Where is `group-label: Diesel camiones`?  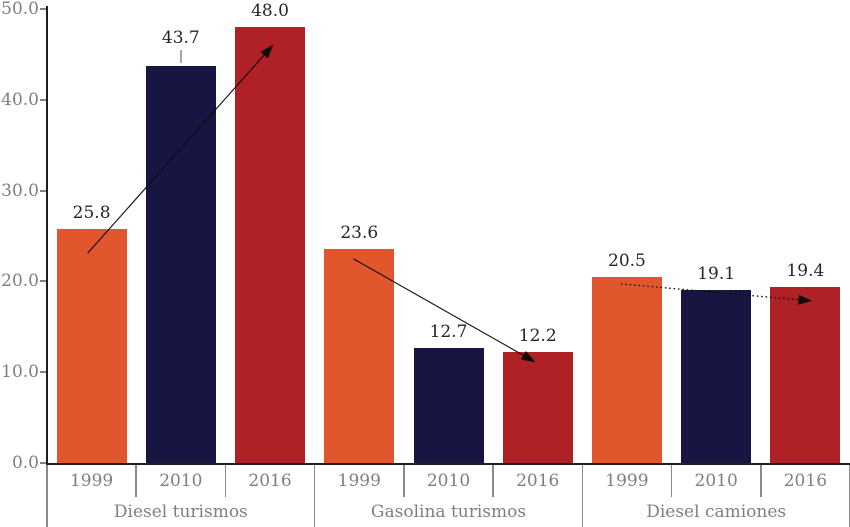
group-label: Diesel camiones is located at coordinates (716, 512).